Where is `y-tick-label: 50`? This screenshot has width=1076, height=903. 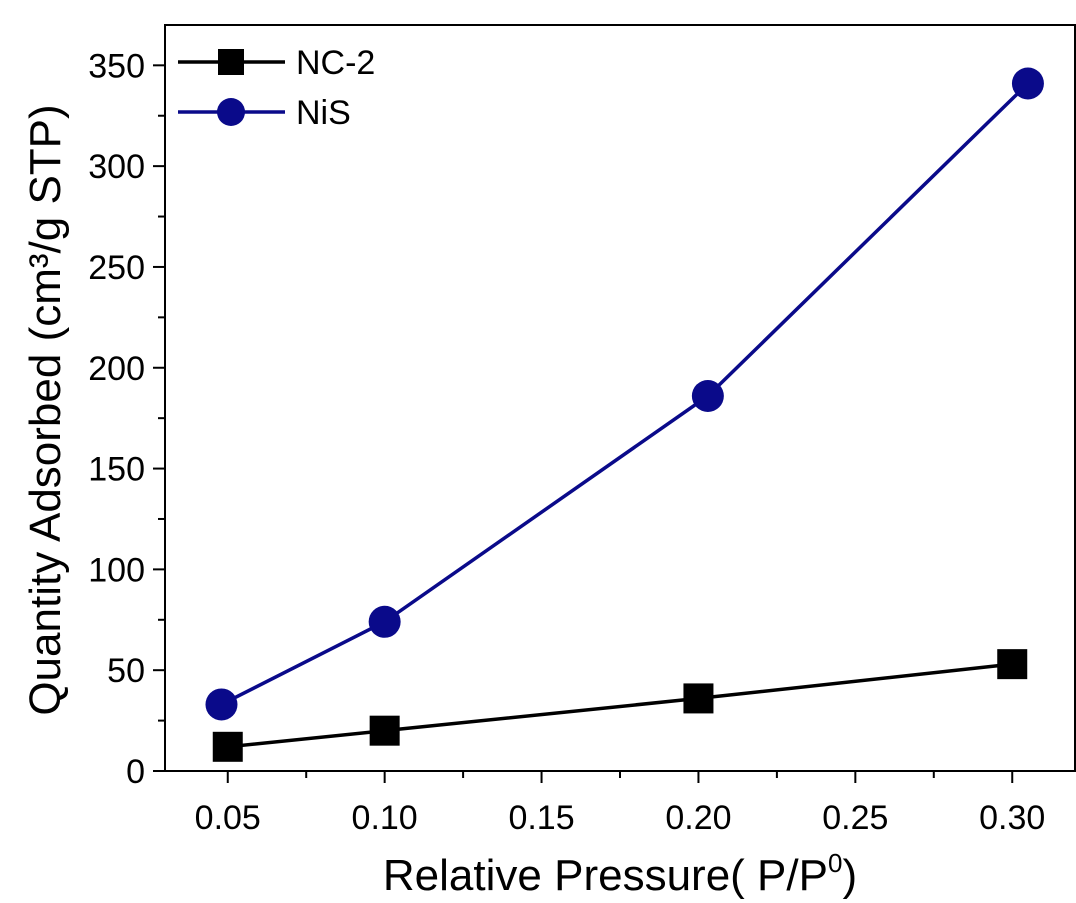 y-tick-label: 50 is located at coordinates (126, 671).